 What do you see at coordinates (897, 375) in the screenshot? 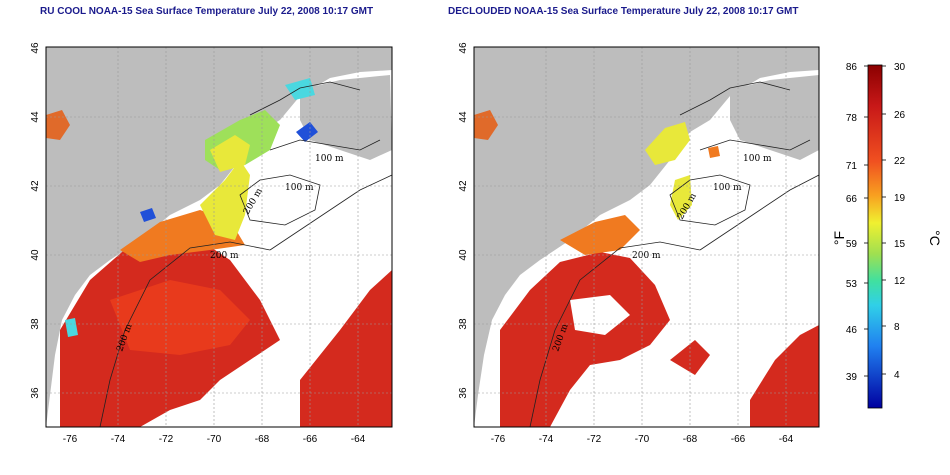
I see `celsius-tick: 4` at bounding box center [897, 375].